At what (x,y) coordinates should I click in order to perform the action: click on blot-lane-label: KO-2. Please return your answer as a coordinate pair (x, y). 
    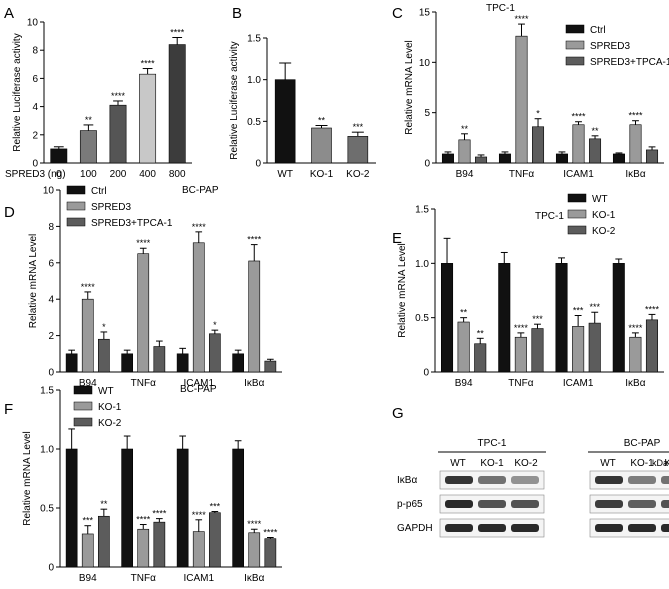
    Looking at the image, I should click on (526, 463).